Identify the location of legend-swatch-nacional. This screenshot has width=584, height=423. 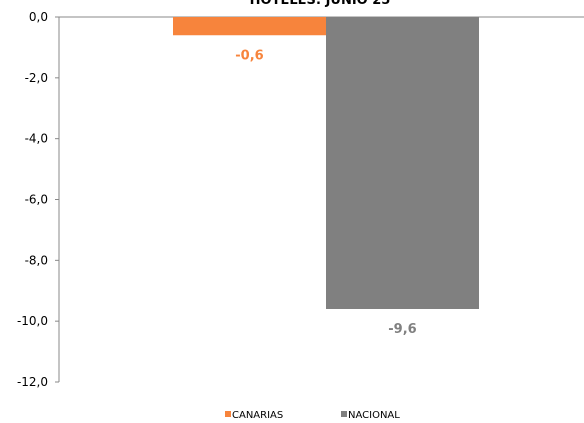
(344, 414).